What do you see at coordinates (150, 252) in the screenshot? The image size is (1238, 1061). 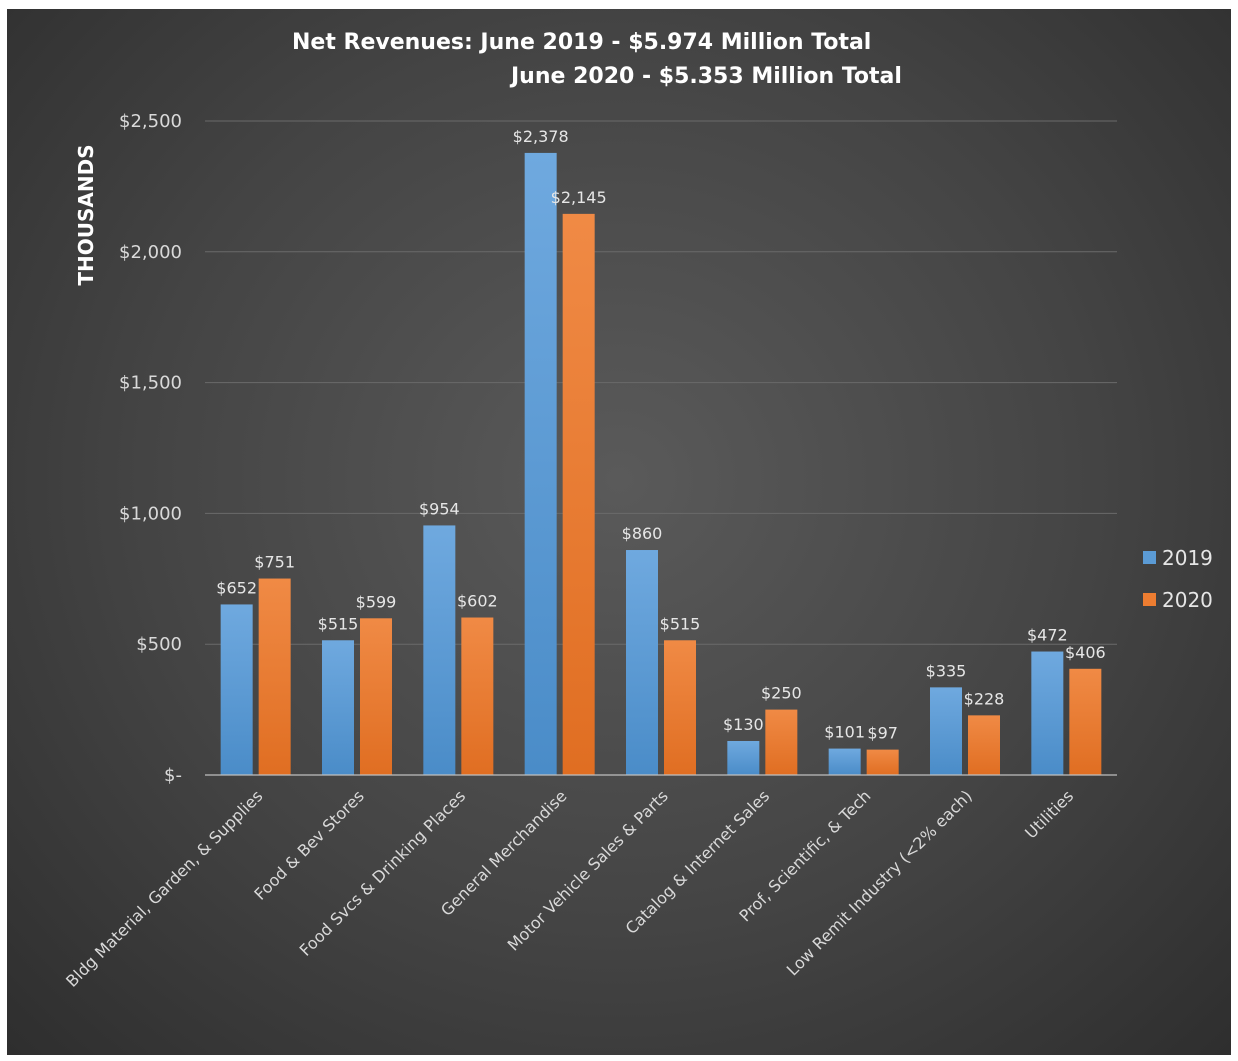 I see `y-tick-label: $2,000` at bounding box center [150, 252].